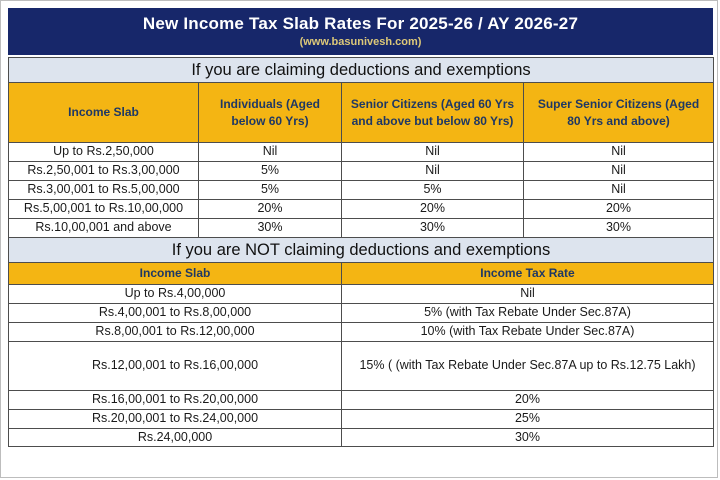  I want to click on individuals-rate-cell: 30%, so click(270, 228).